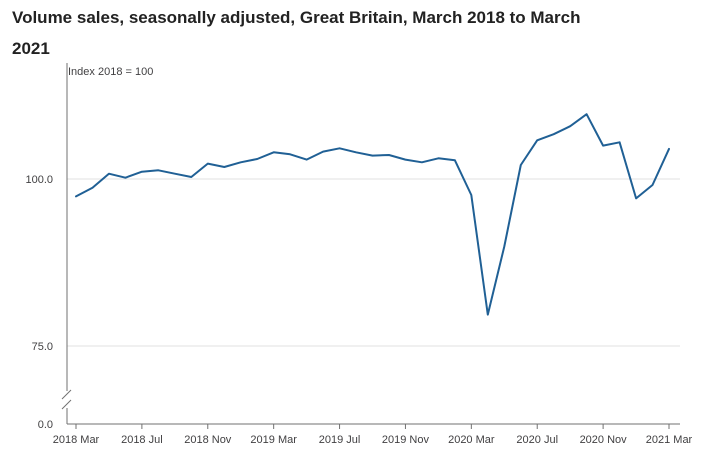 The width and height of the screenshot is (701, 452). I want to click on x-tick-label: 2019 Nov, so click(406, 440).